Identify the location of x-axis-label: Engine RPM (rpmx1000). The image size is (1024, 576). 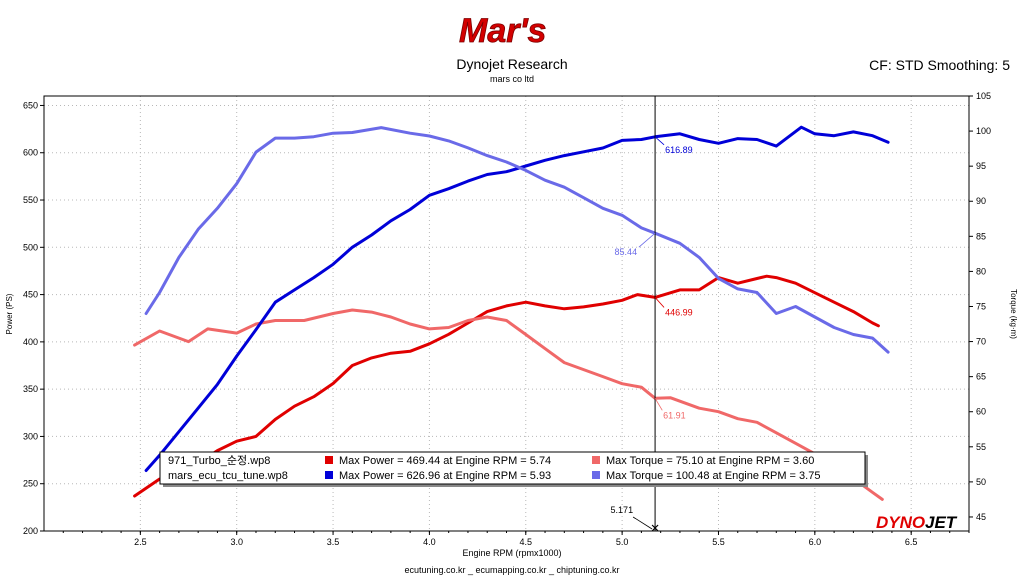
(511, 553).